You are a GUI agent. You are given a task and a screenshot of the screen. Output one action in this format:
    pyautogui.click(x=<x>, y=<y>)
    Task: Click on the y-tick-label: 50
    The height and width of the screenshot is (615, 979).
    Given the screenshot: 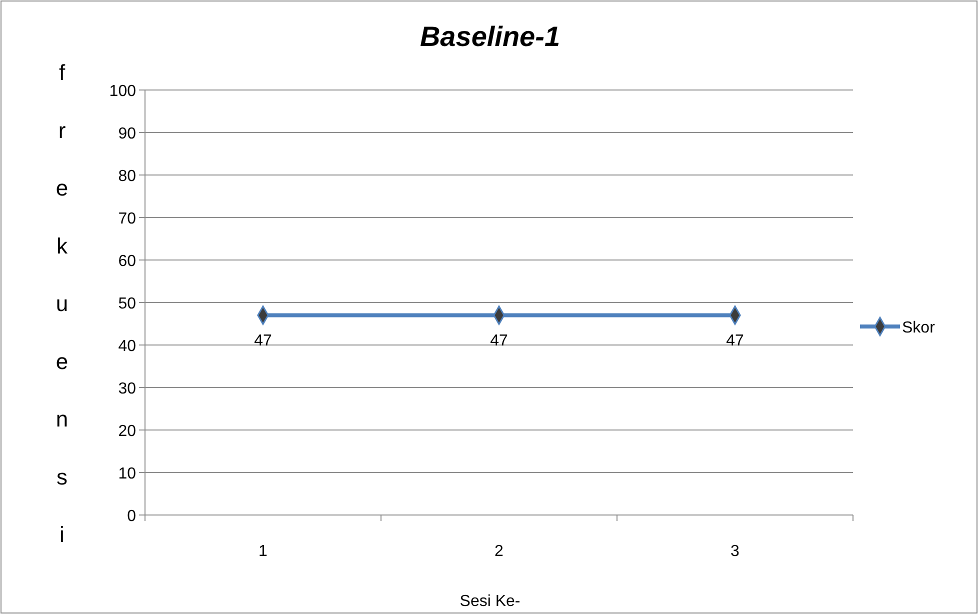 What is the action you would take?
    pyautogui.click(x=127, y=304)
    